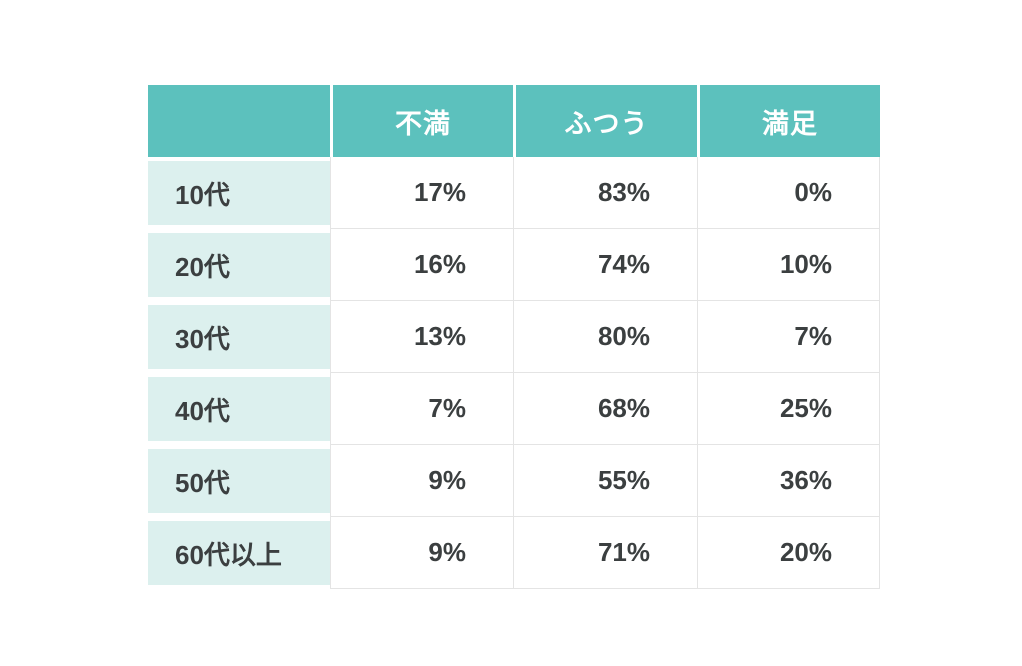 This screenshot has width=1022, height=666. What do you see at coordinates (239, 121) in the screenshot?
I see `header-cell-corner` at bounding box center [239, 121].